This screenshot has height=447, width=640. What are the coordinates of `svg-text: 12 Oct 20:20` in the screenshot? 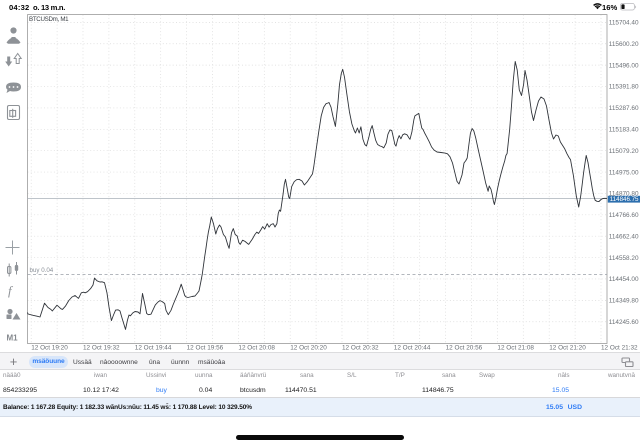 It's located at (308, 348).